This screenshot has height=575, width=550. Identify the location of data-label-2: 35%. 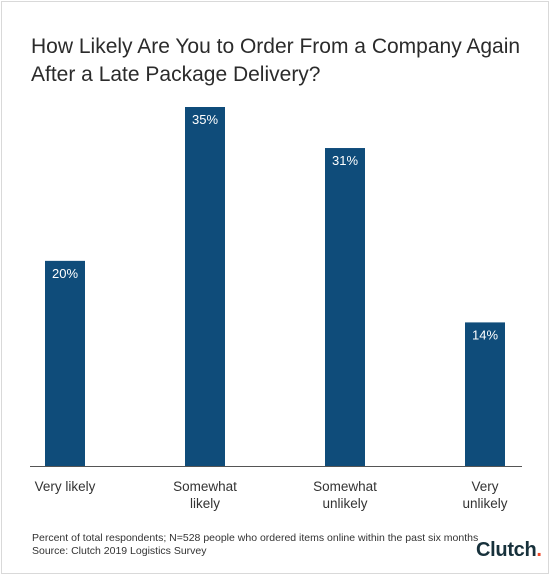
(205, 119).